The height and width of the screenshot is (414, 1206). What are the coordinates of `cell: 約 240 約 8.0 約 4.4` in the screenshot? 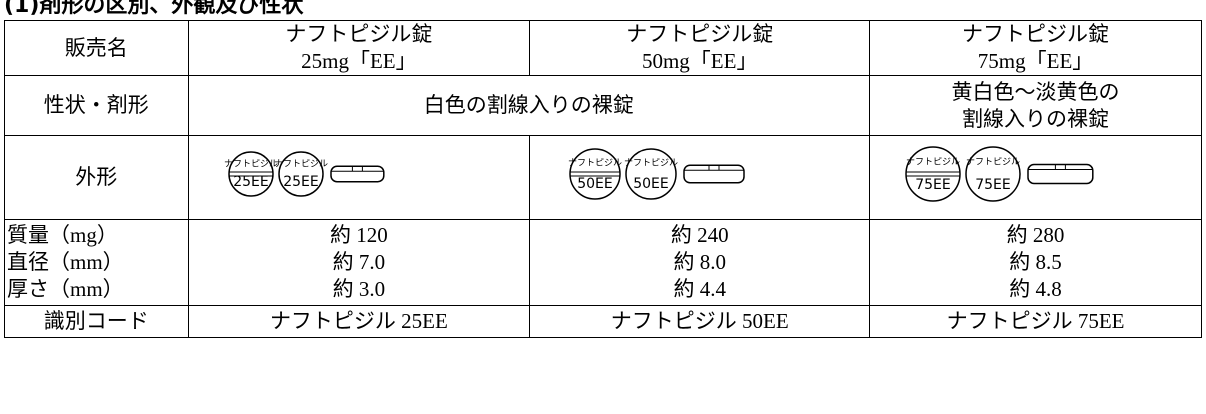 It's located at (700, 262).